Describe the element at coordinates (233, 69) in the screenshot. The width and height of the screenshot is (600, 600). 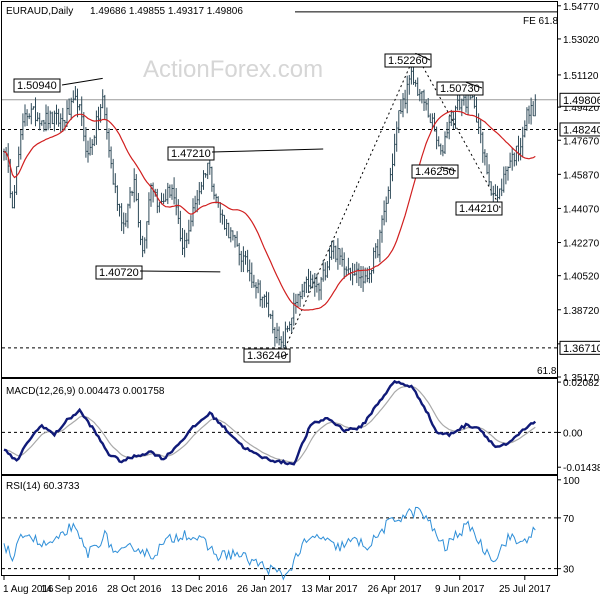
I see `watermark: ActionForex.com` at that location.